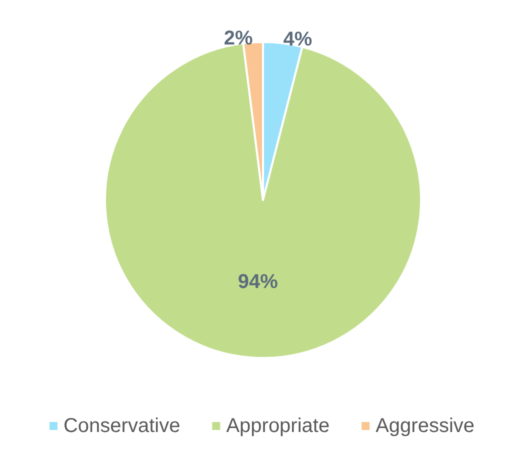  Describe the element at coordinates (278, 426) in the screenshot. I see `legend-label: Appropriate` at that location.